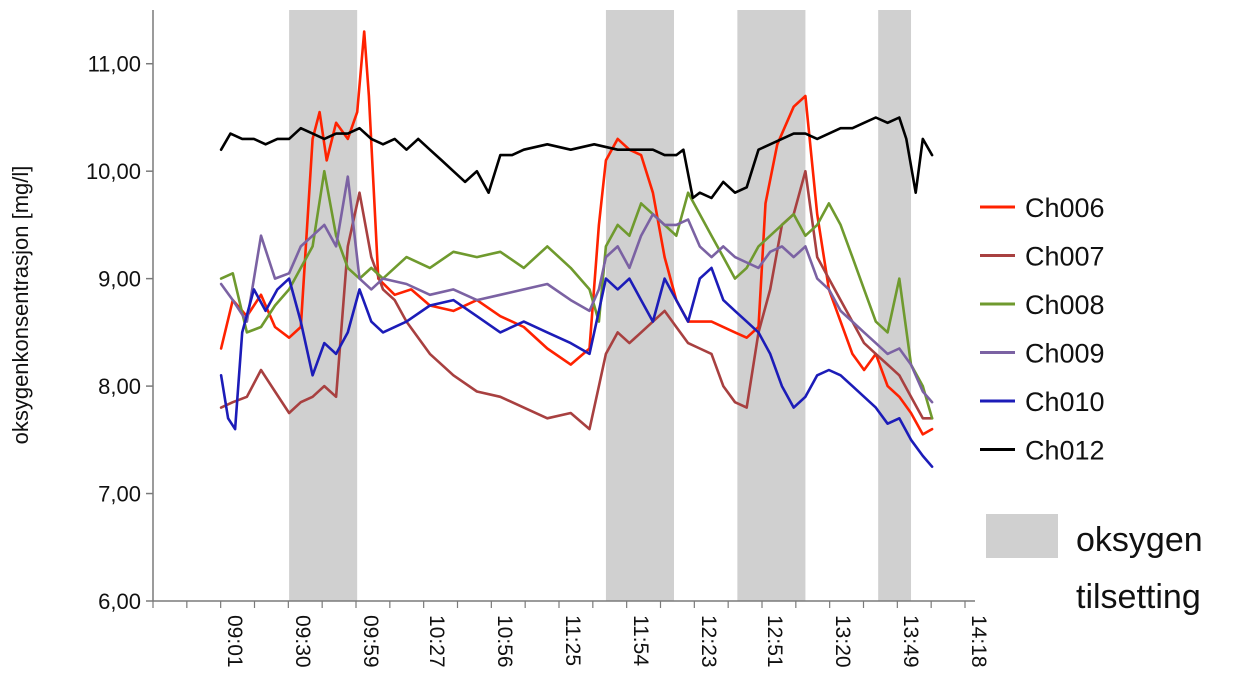 This screenshot has height=695, width=1254. I want to click on legend-label-ch007: Ch007, so click(1065, 257).